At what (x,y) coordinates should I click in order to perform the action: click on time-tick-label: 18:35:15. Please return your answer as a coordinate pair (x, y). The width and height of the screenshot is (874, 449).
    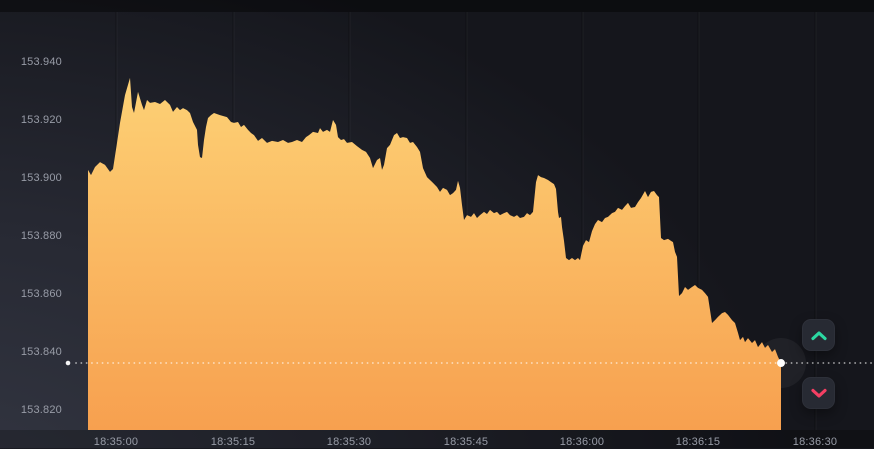
    Looking at the image, I should click on (233, 442).